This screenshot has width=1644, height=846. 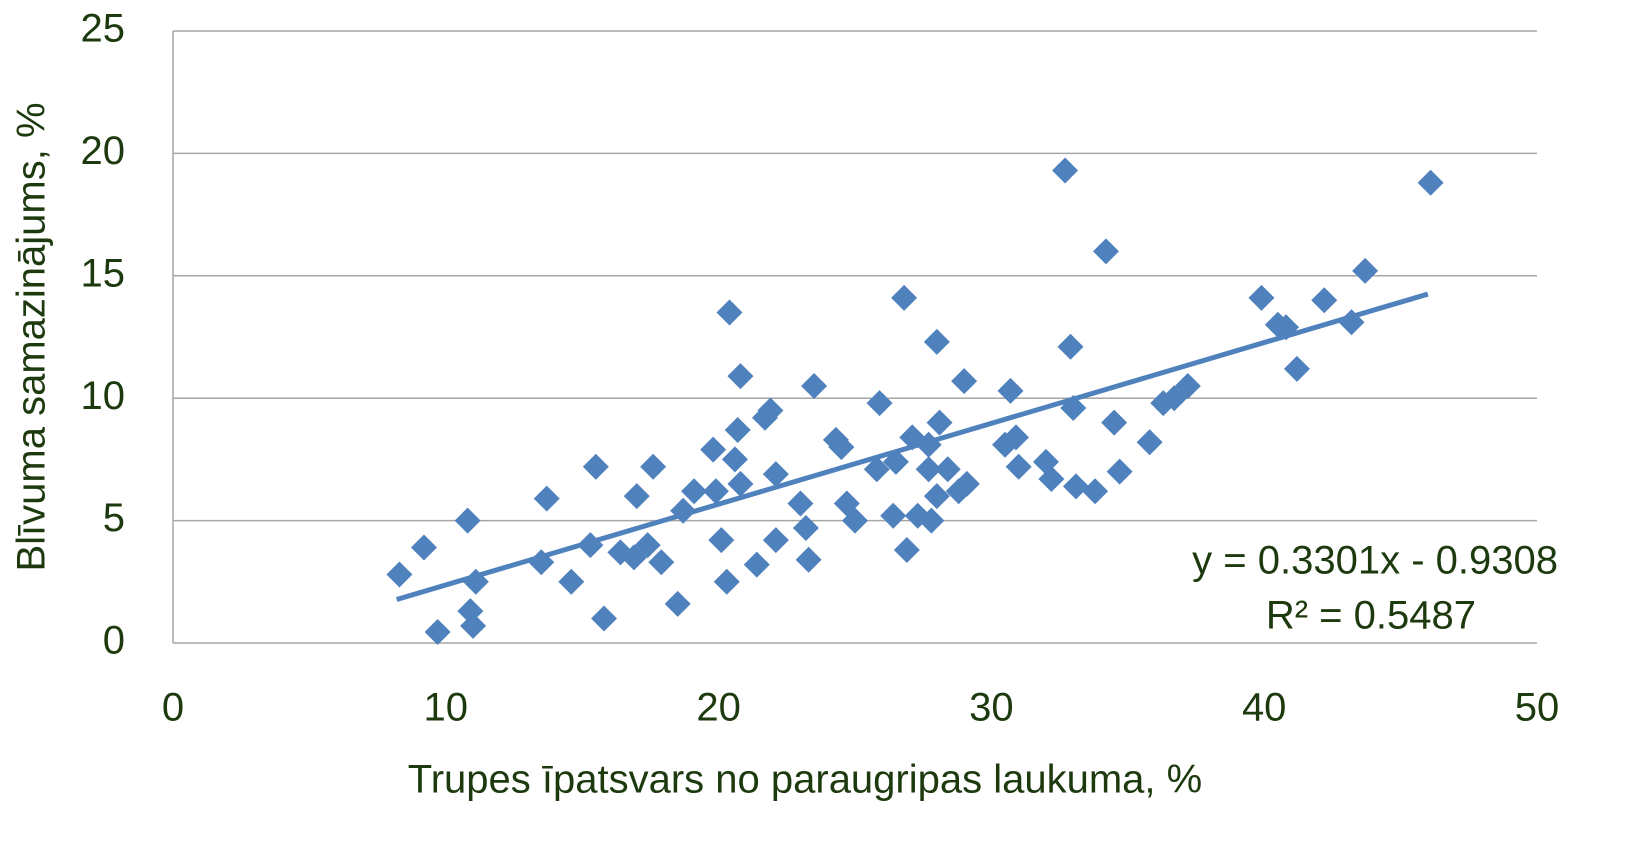 I want to click on x-tick-label: 50, so click(x=1537, y=708).